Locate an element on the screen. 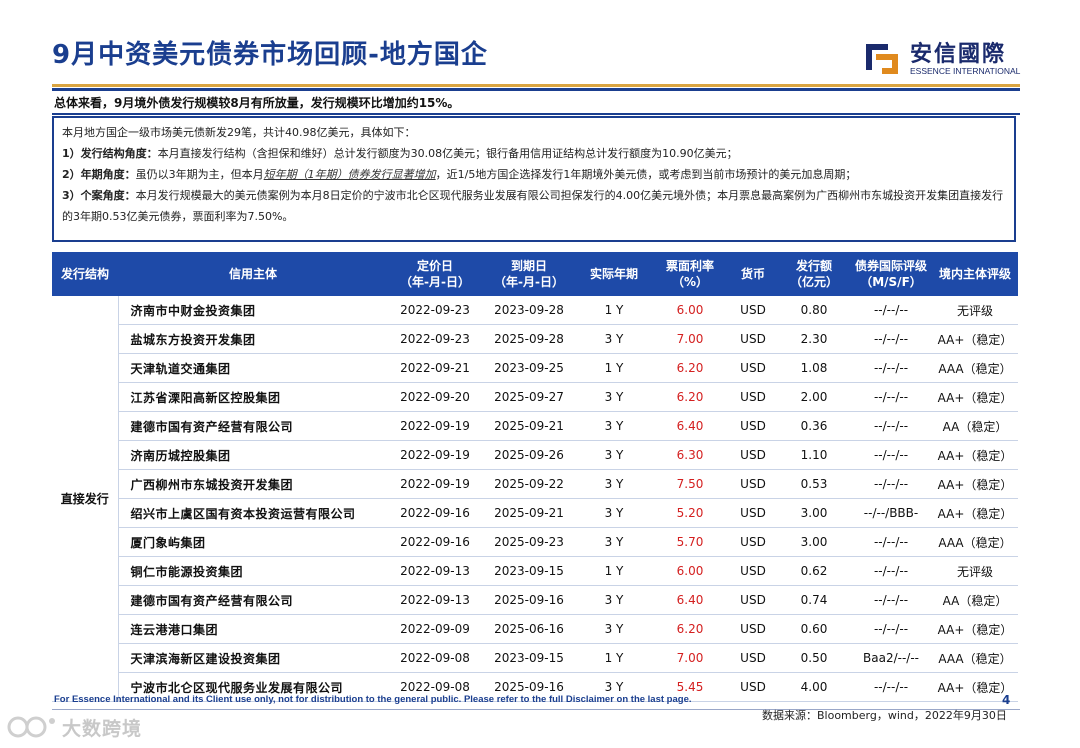 This screenshot has width=1080, height=748. cell-pricing-date: 2022-09-19 is located at coordinates (435, 455).